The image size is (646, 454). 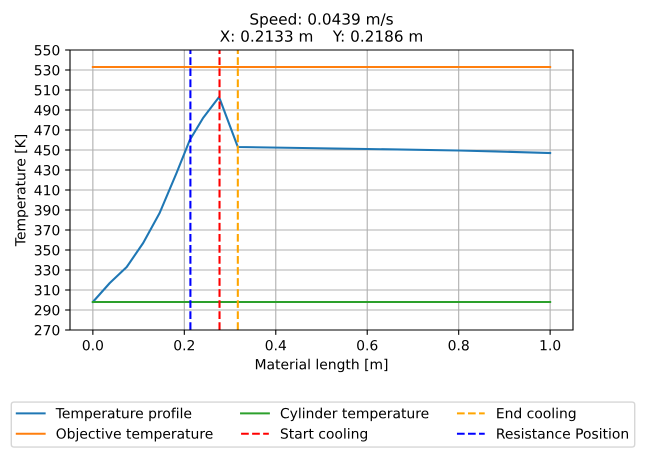 What do you see at coordinates (47, 170) in the screenshot?
I see `y-tick-label: 430` at bounding box center [47, 170].